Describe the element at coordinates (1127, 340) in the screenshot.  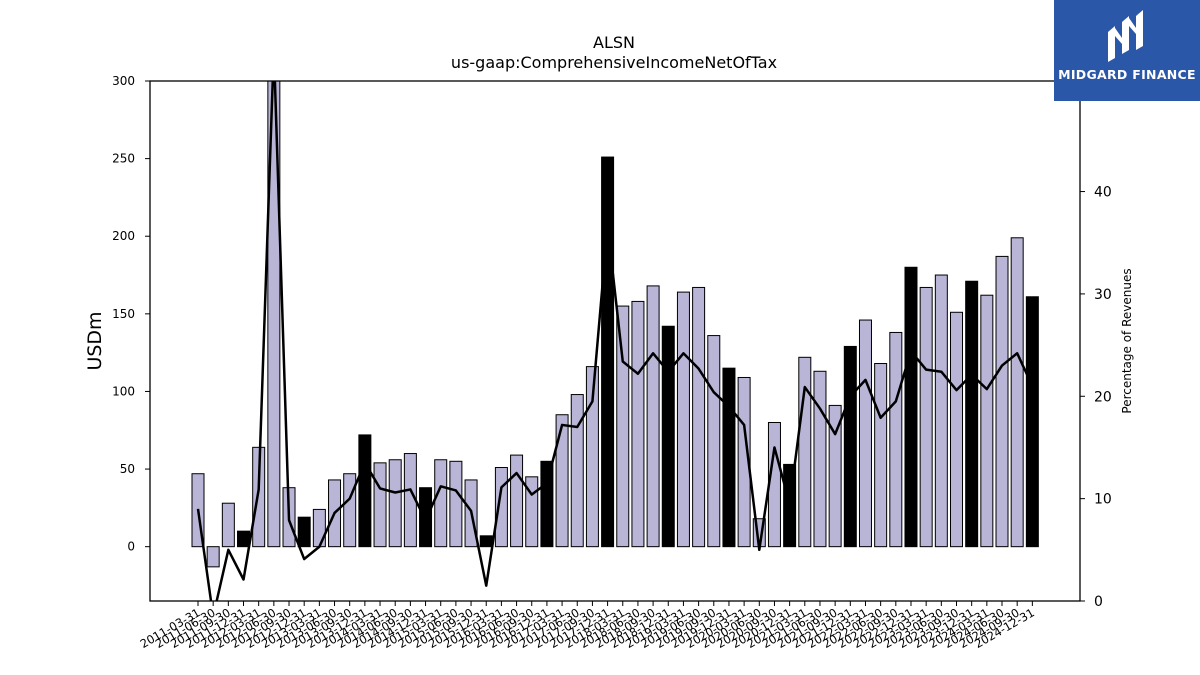
I see `y2-axis-label: Percentage of Revenues` at that location.